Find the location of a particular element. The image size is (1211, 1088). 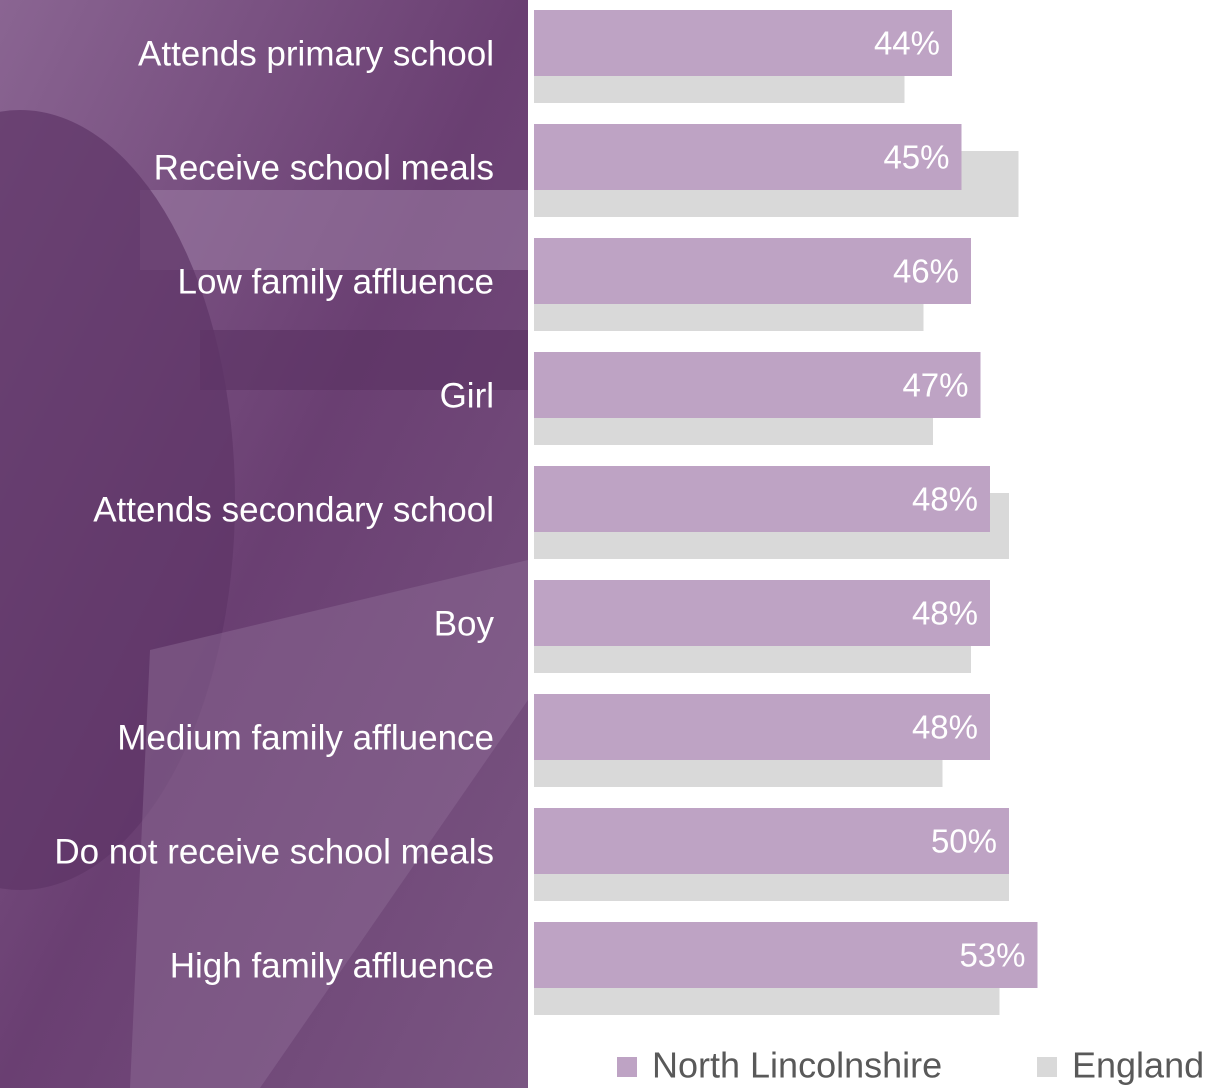

value-label: 53% is located at coordinates (992, 955).